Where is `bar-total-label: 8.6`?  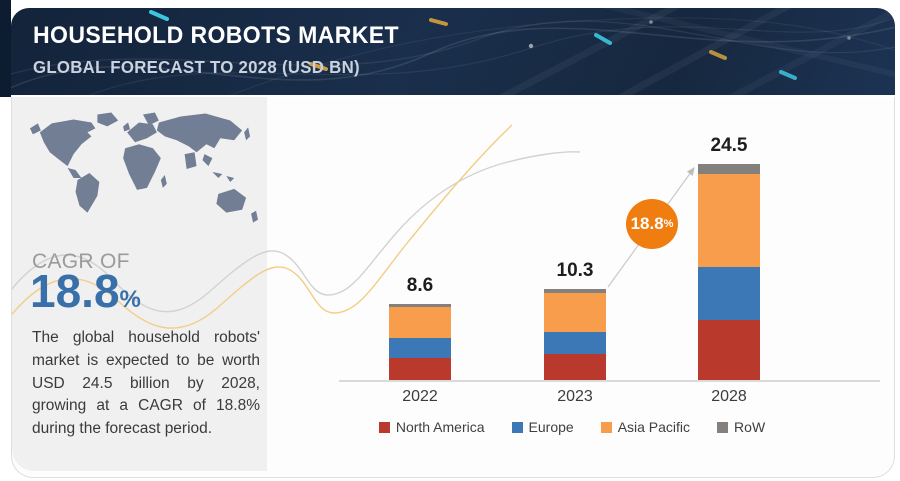
bar-total-label: 8.6 is located at coordinates (420, 286).